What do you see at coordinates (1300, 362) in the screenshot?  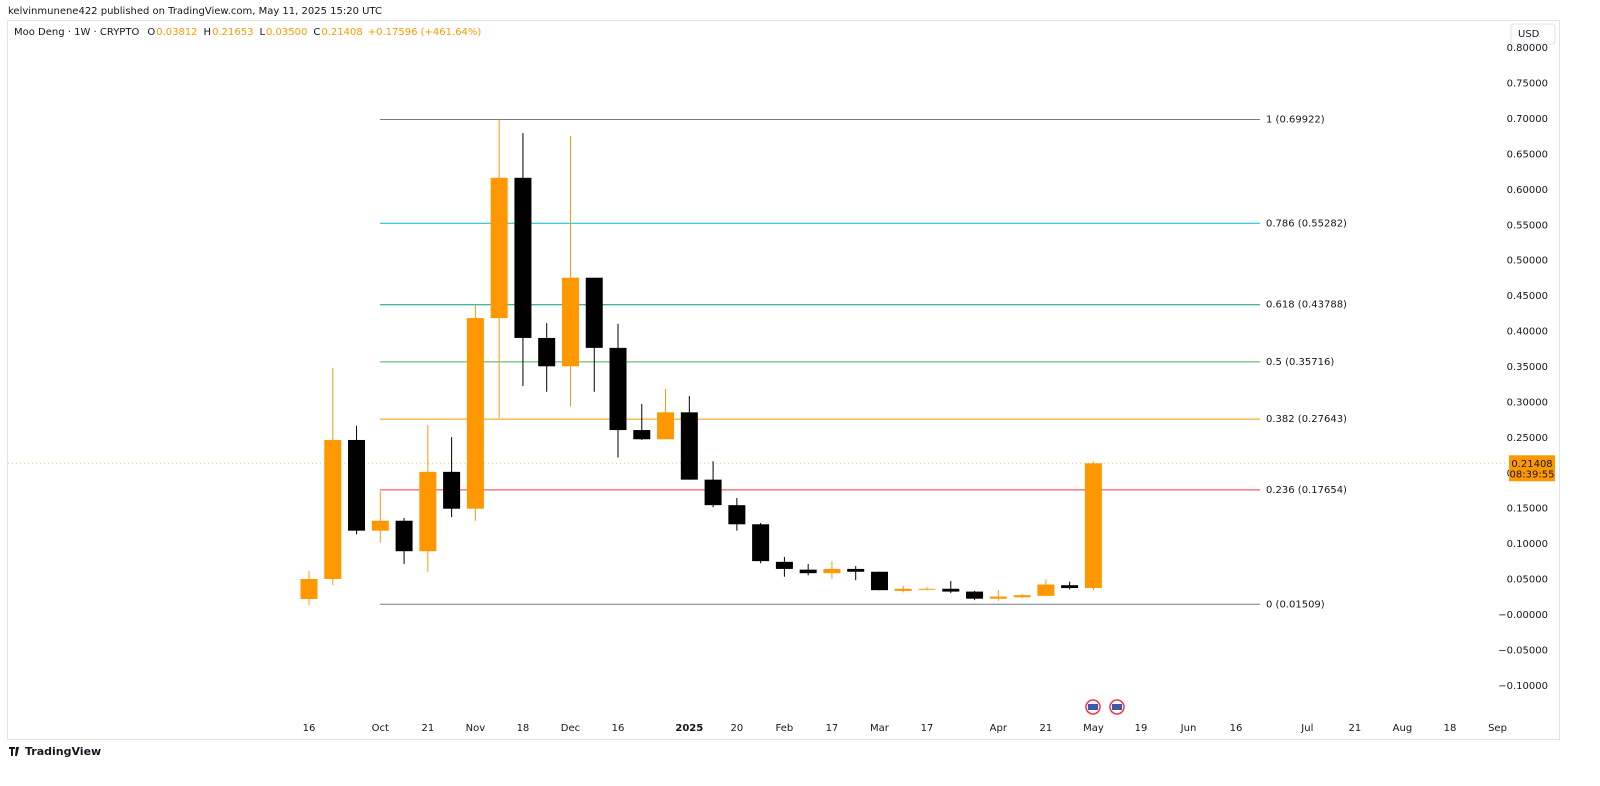 I see `fib-label: 0.5 (0.35716)` at bounding box center [1300, 362].